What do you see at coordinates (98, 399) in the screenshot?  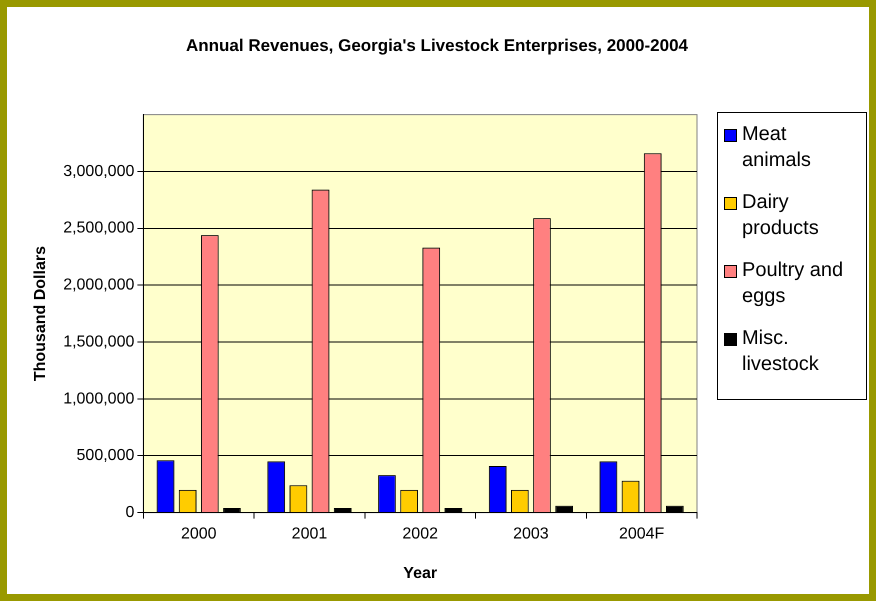 I see `y-tick-label: 1,000,000` at bounding box center [98, 399].